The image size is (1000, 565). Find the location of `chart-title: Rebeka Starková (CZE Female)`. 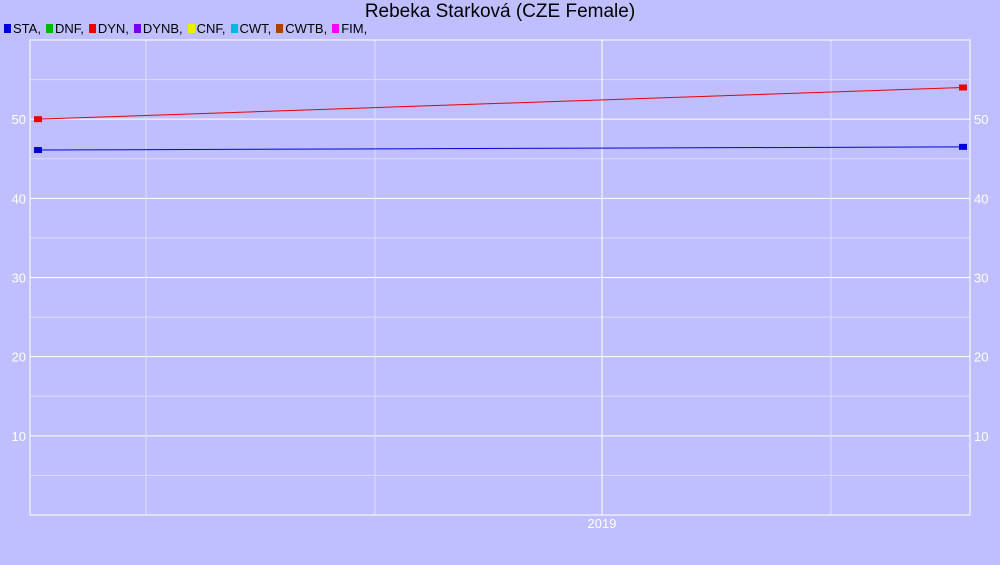

chart-title: Rebeka Starková (CZE Female) is located at coordinates (500, 11).